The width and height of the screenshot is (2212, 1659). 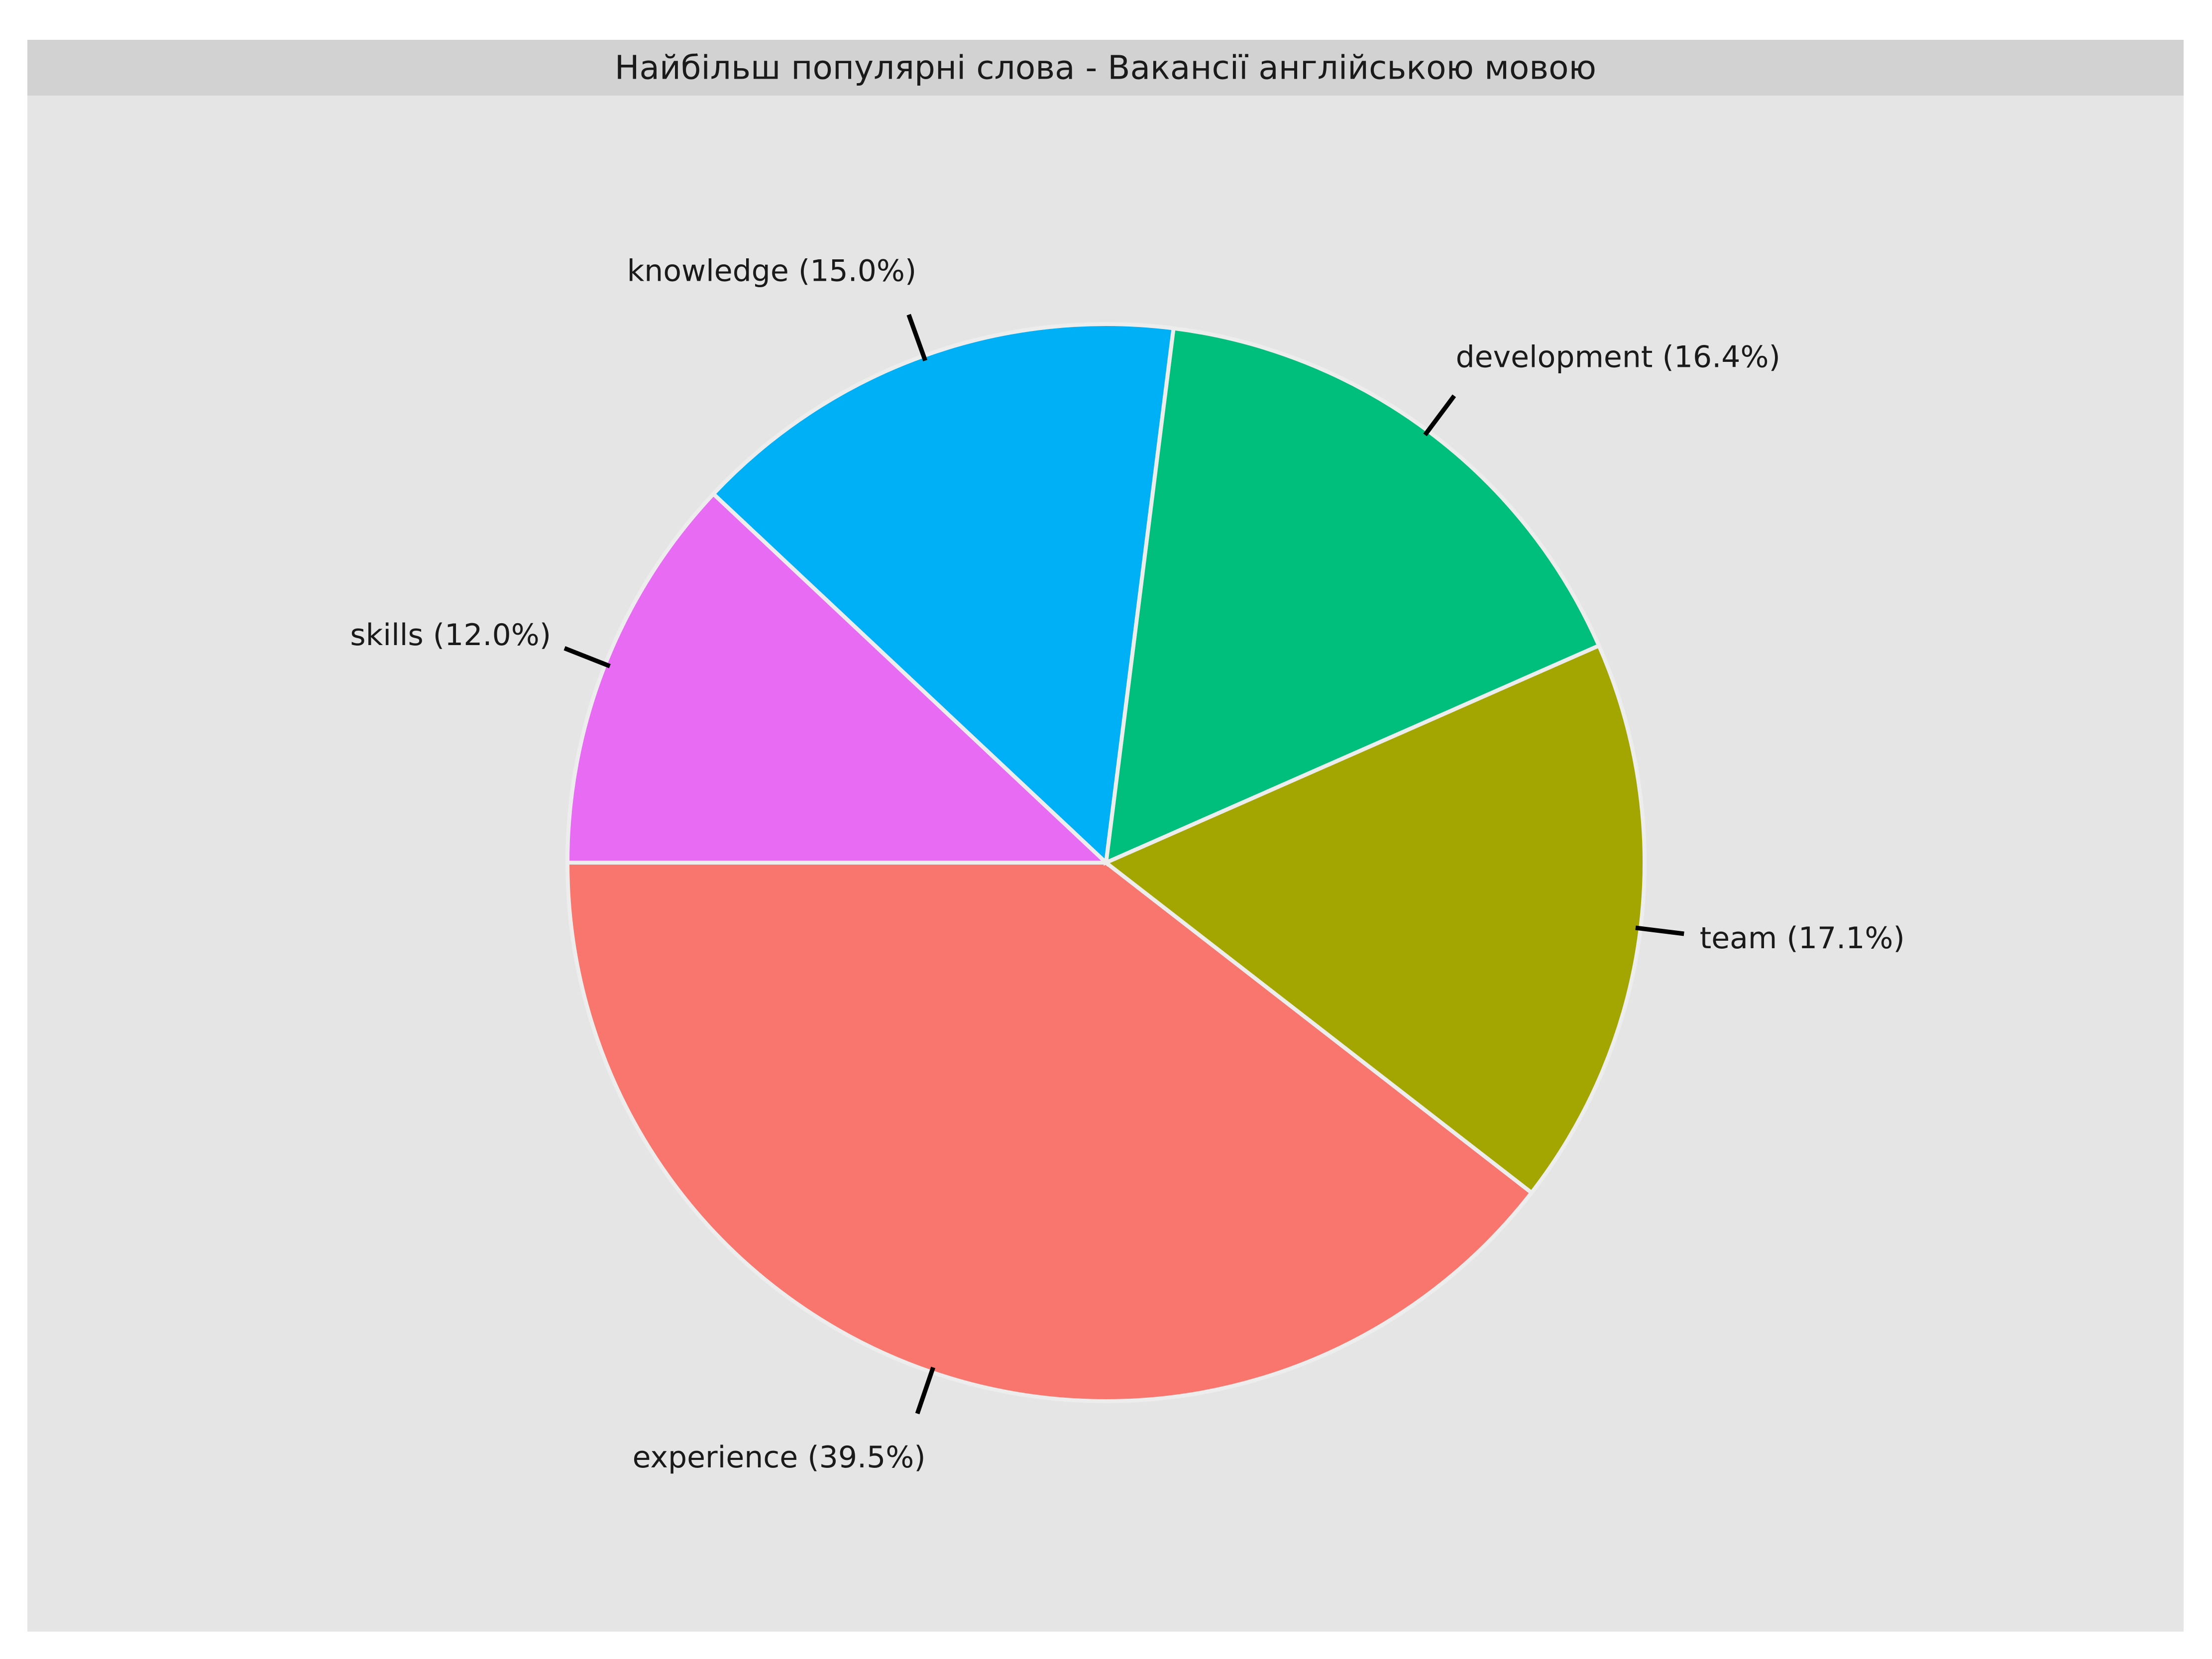 I want to click on slice-label-skills: skills (12.0%), so click(x=450, y=635).